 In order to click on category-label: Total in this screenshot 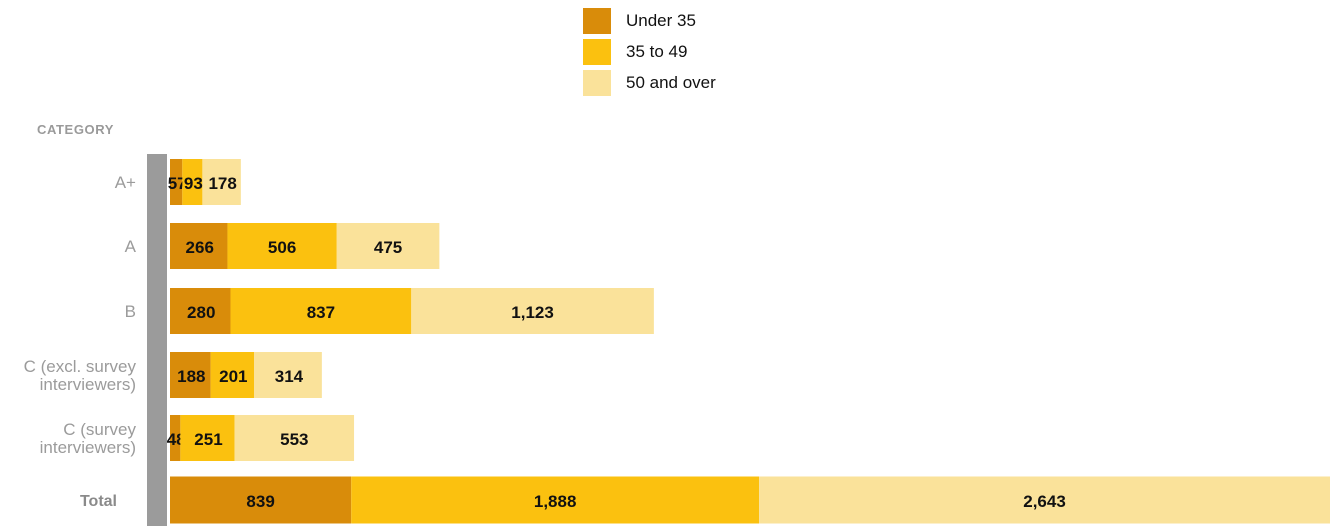, I will do `click(98, 501)`.